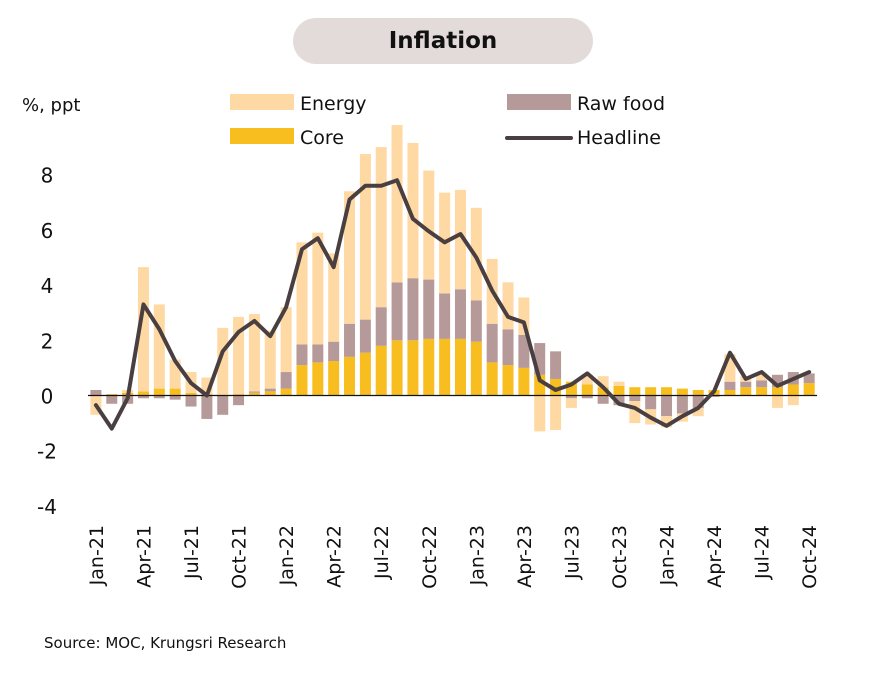 Image resolution: width=870 pixels, height=673 pixels. What do you see at coordinates (810, 557) in the screenshot?
I see `x-tick-label: Oct-24` at bounding box center [810, 557].